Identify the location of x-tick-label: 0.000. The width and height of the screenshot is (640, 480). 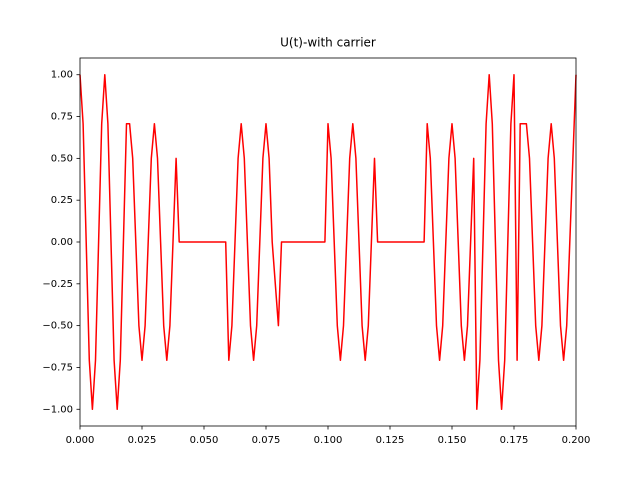
(80, 440).